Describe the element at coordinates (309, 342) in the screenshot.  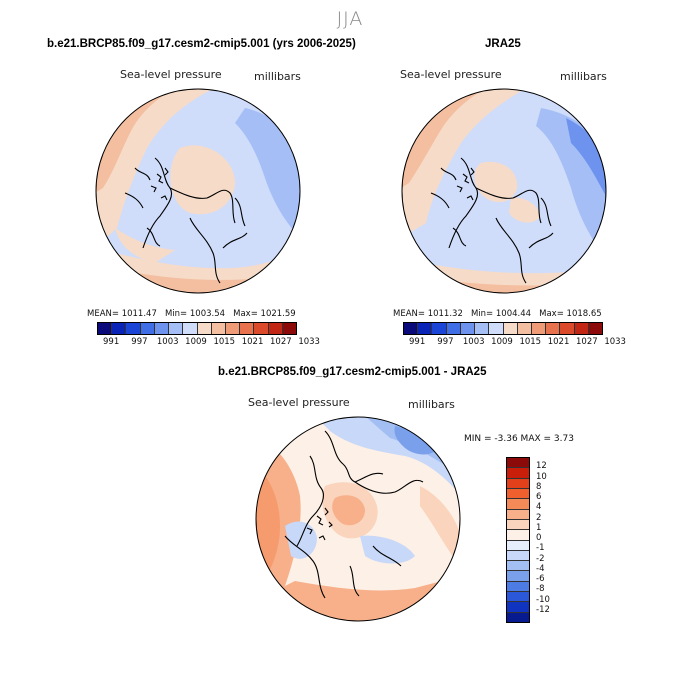
I see `panel-1-colorbar-tick-label: 1033` at that location.